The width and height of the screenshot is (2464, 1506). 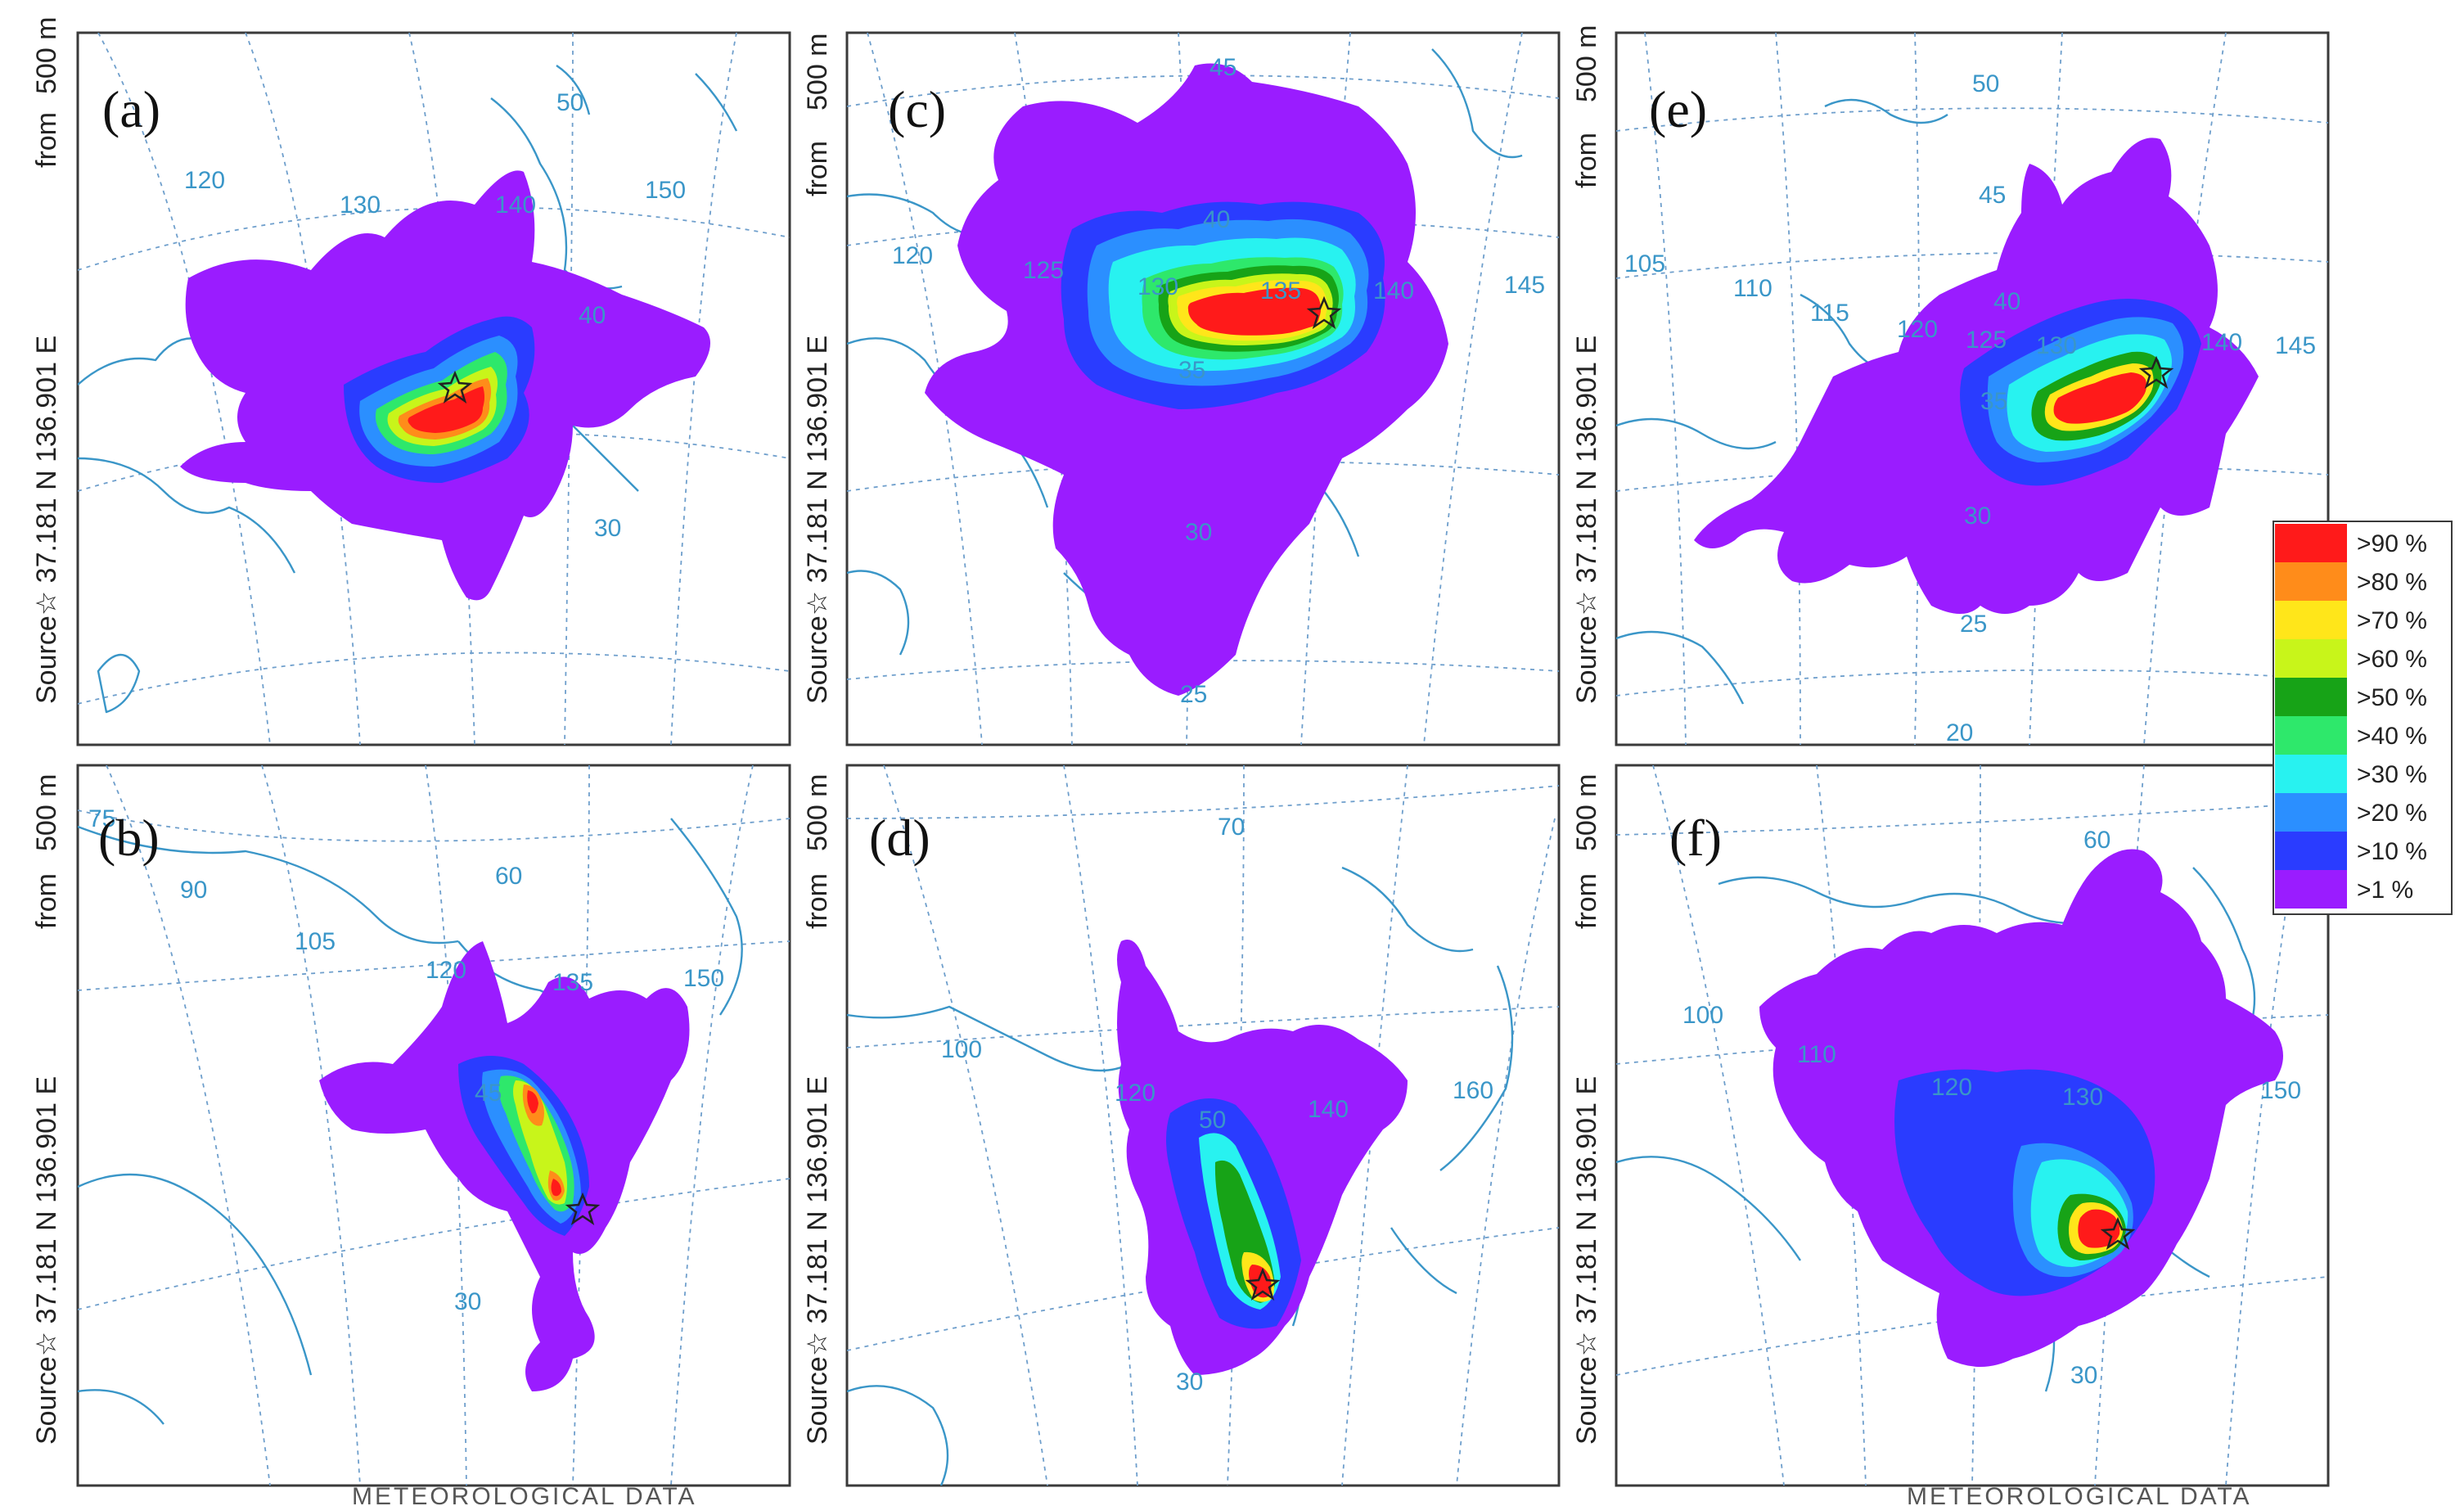 What do you see at coordinates (1992, 195) in the screenshot?
I see `panel-e-grid-label: 45` at bounding box center [1992, 195].